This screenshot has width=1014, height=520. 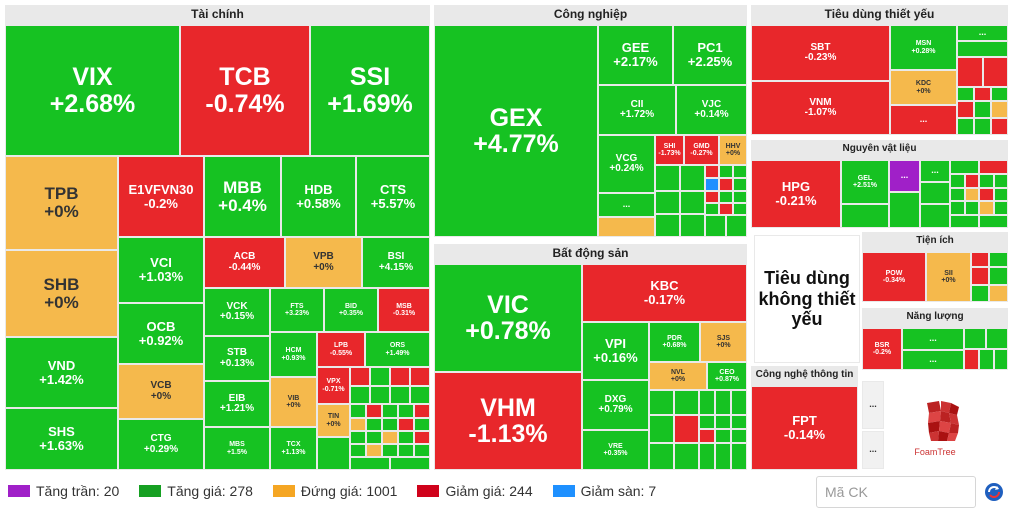 What do you see at coordinates (923, 47) in the screenshot?
I see `tile-MSN: MSN +0.28%` at bounding box center [923, 47].